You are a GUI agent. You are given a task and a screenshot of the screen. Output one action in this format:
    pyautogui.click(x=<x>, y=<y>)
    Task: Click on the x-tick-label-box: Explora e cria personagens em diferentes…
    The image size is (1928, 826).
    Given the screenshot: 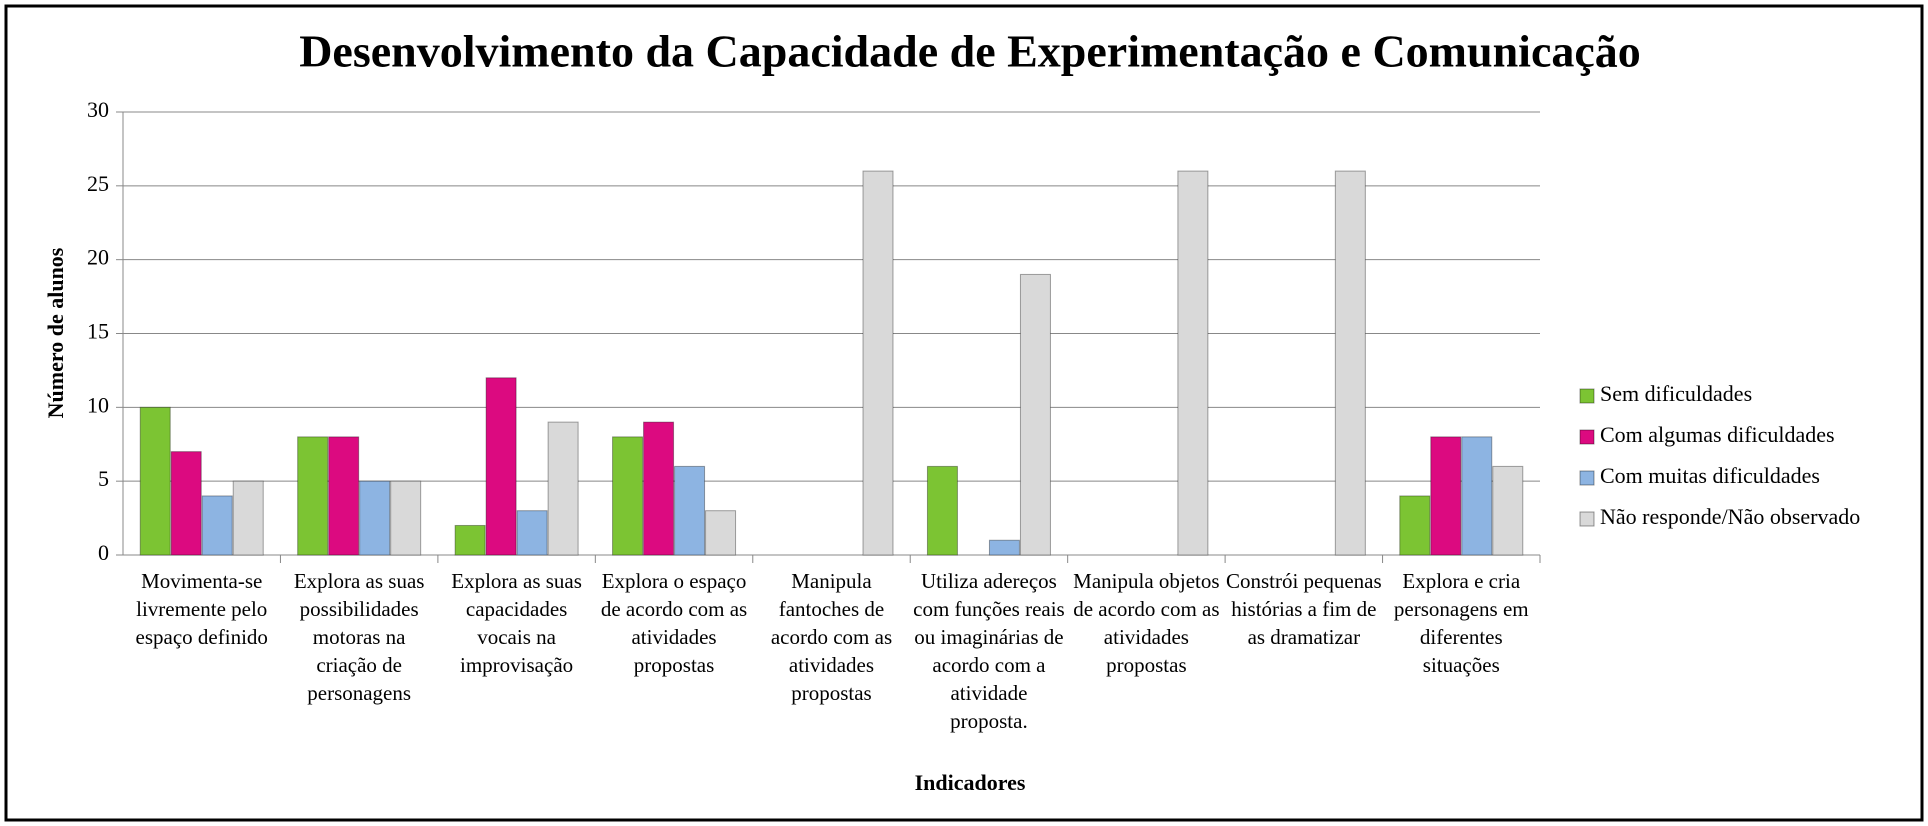 What is the action you would take?
    pyautogui.click(x=1461, y=623)
    